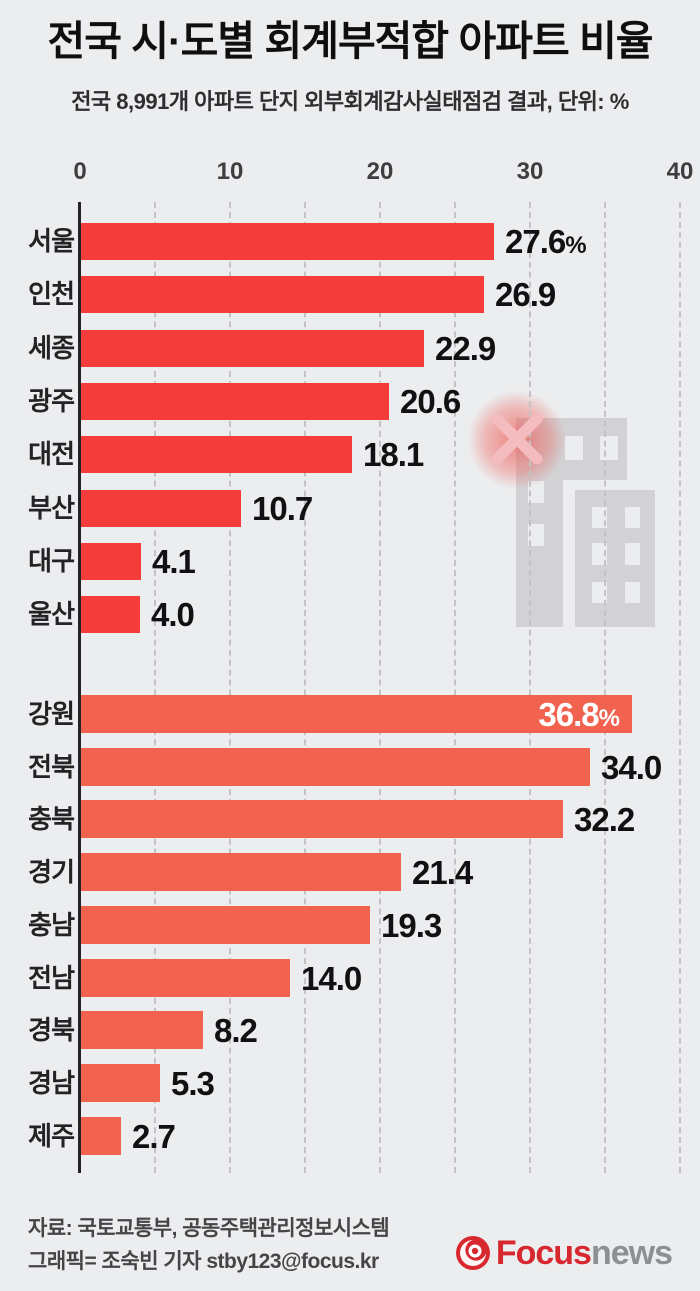 This screenshot has width=700, height=1291. What do you see at coordinates (51, 1030) in the screenshot?
I see `category-label: 경북` at bounding box center [51, 1030].